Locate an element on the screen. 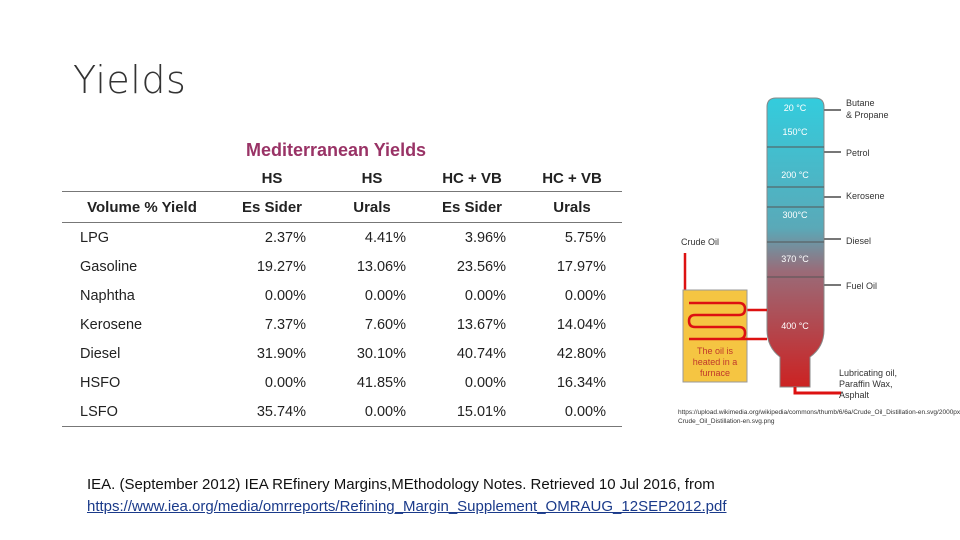 The image size is (960, 540). table-title: Mediterranean Yields is located at coordinates (336, 150).